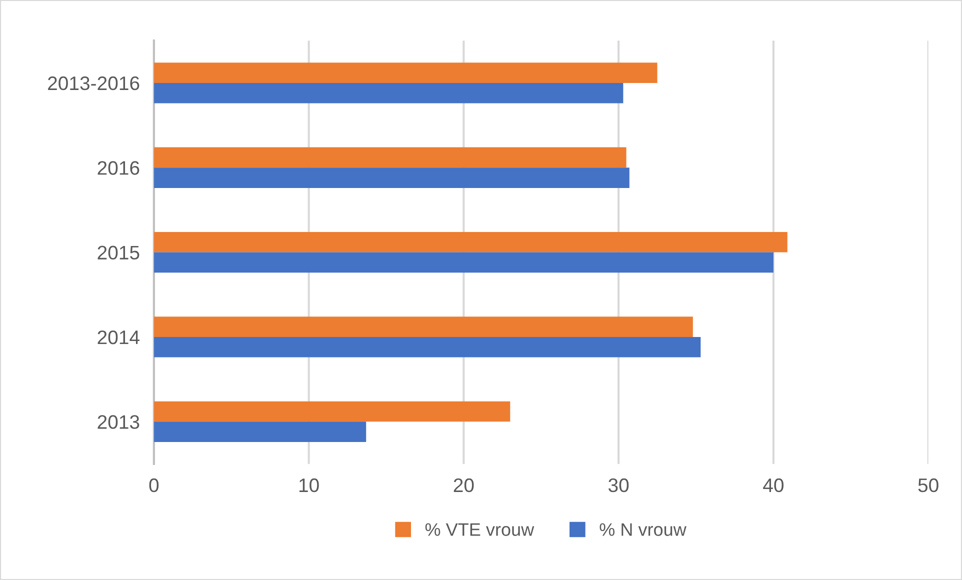 The width and height of the screenshot is (962, 580). Describe the element at coordinates (119, 337) in the screenshot. I see `y-tick-label: 2014` at that location.